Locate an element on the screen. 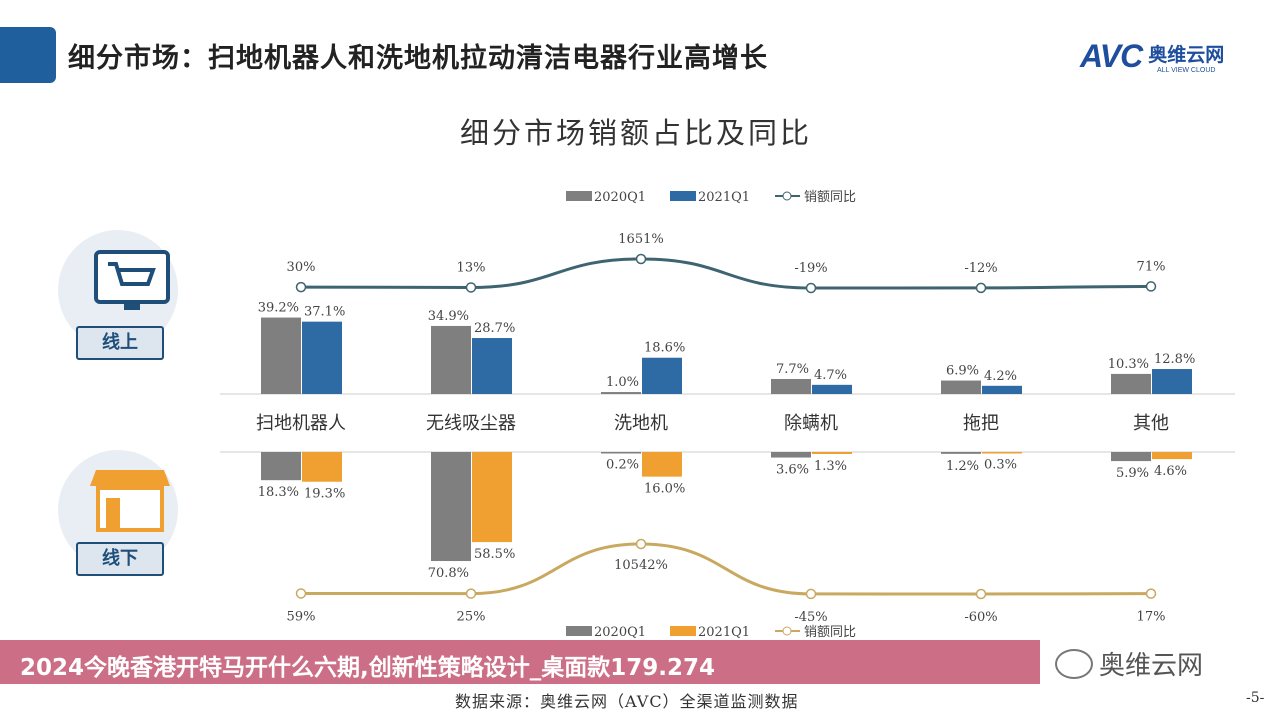 This screenshot has height=720, width=1280. online-channel-badge: 线上 is located at coordinates (118, 295).